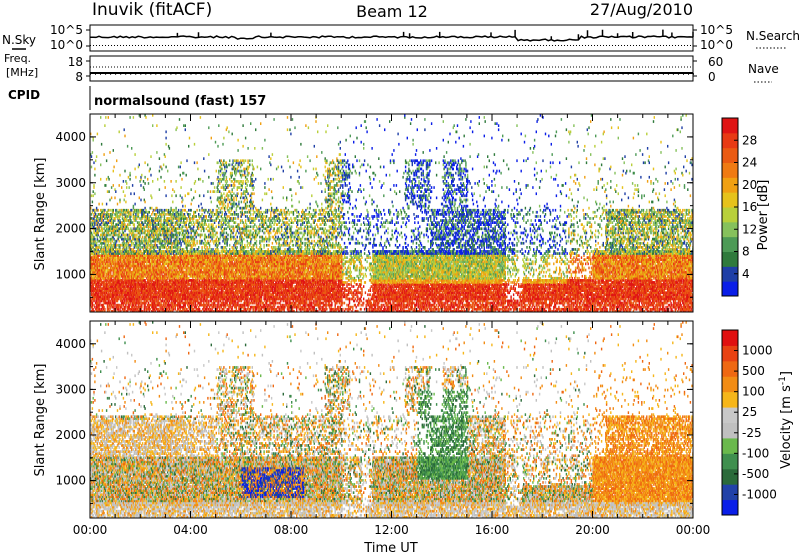 The height and width of the screenshot is (554, 800). I want to click on freq-tick-low: 8, so click(79, 77).